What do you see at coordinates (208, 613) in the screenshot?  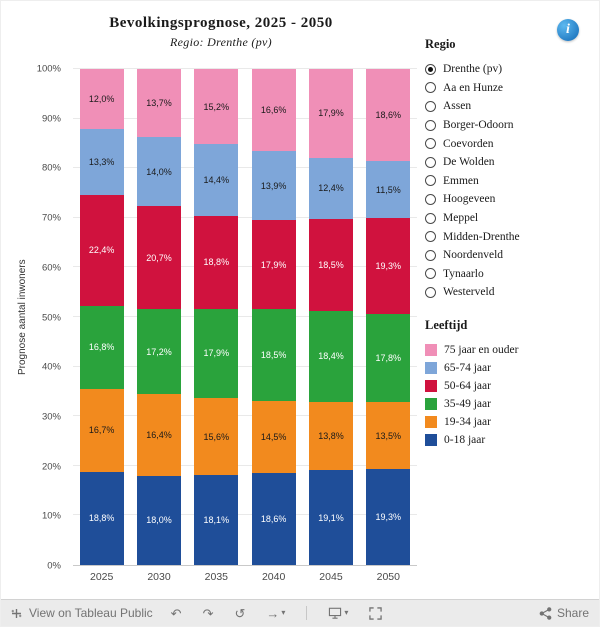 I see `redo-icon: ↷` at bounding box center [208, 613].